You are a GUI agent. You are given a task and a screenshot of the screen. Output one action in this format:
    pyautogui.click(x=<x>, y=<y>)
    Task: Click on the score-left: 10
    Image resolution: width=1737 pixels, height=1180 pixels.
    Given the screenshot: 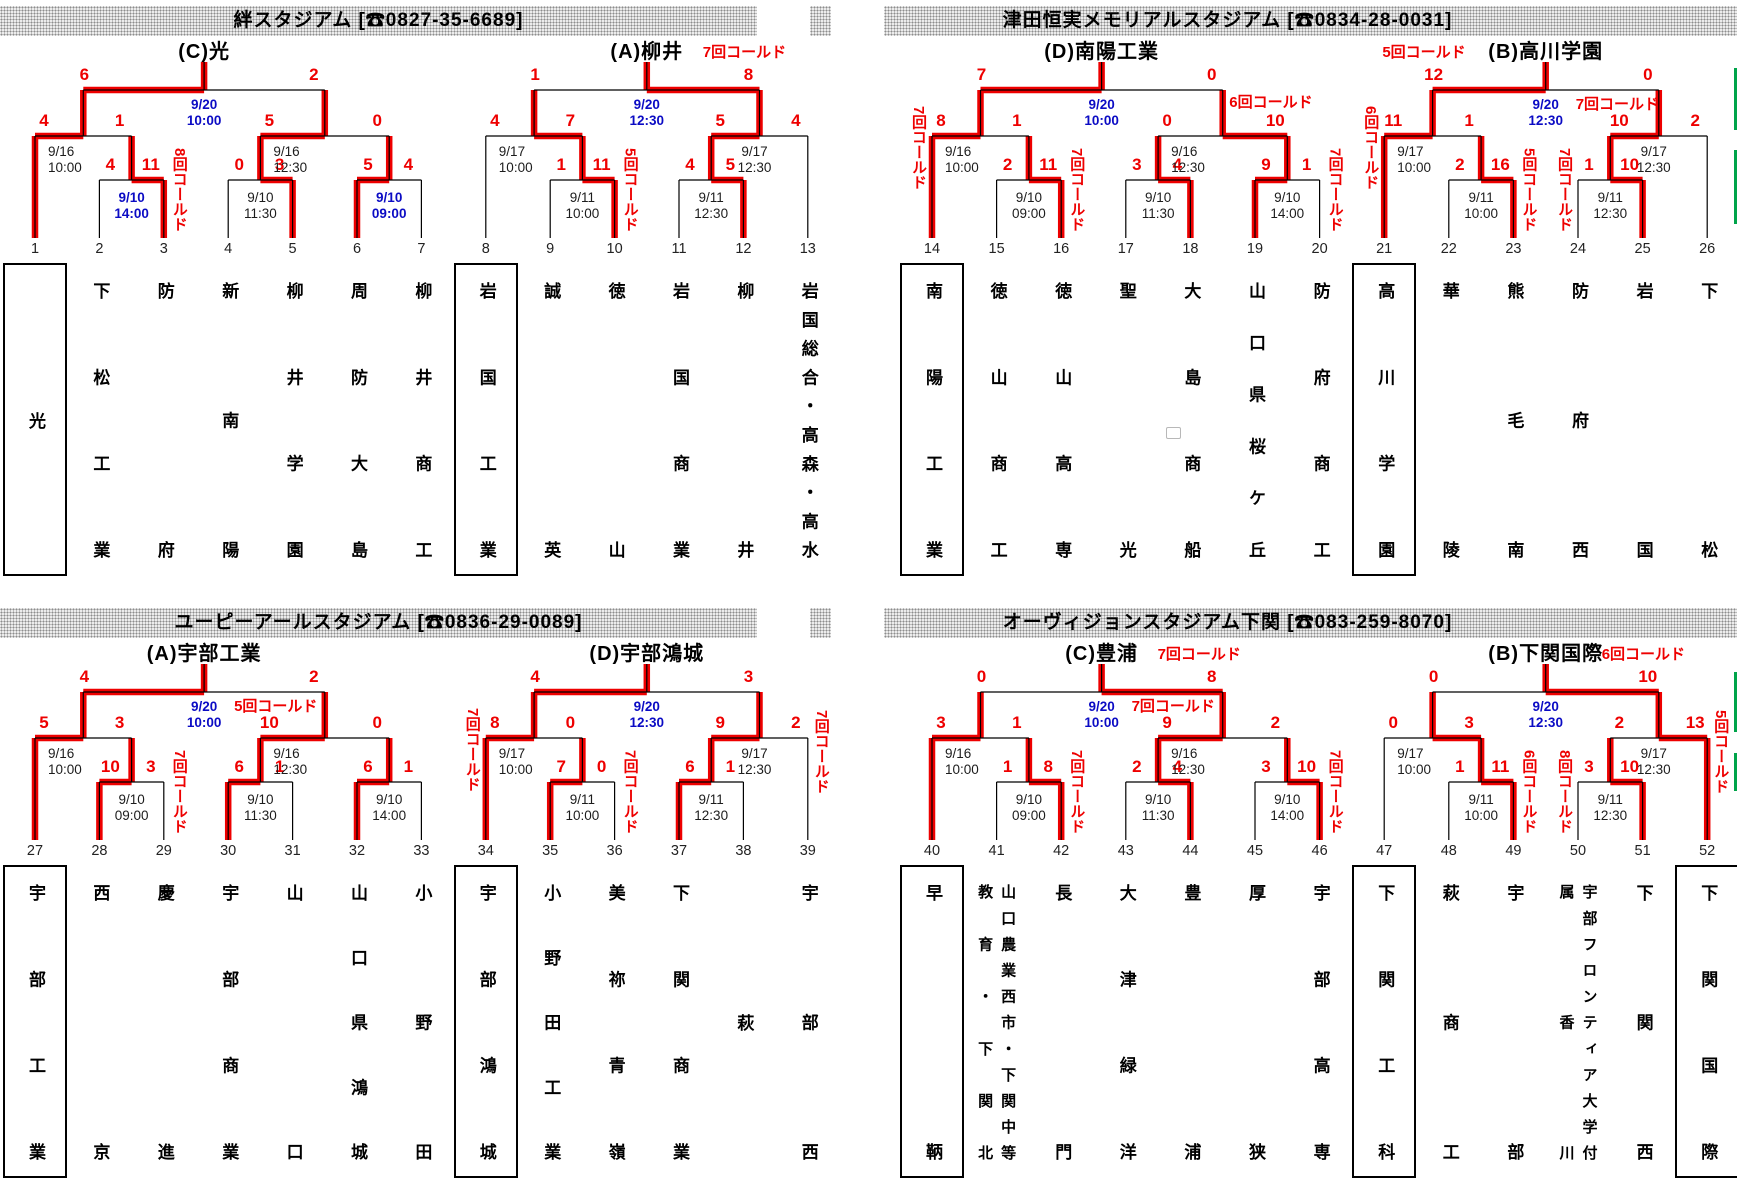 What is the action you would take?
    pyautogui.click(x=110, y=766)
    